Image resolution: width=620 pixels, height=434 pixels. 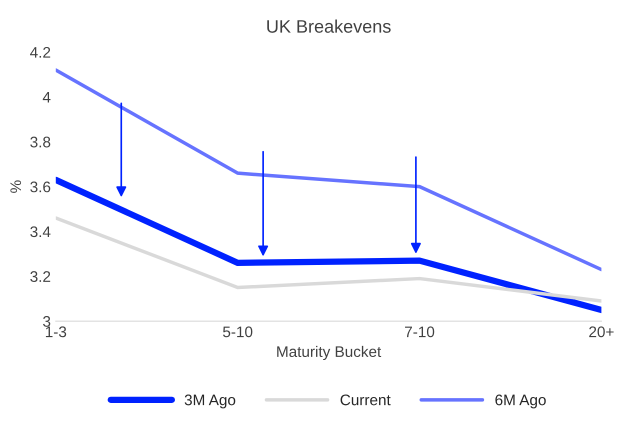 What do you see at coordinates (520, 401) in the screenshot?
I see `legend-label: 6M Ago` at bounding box center [520, 401].